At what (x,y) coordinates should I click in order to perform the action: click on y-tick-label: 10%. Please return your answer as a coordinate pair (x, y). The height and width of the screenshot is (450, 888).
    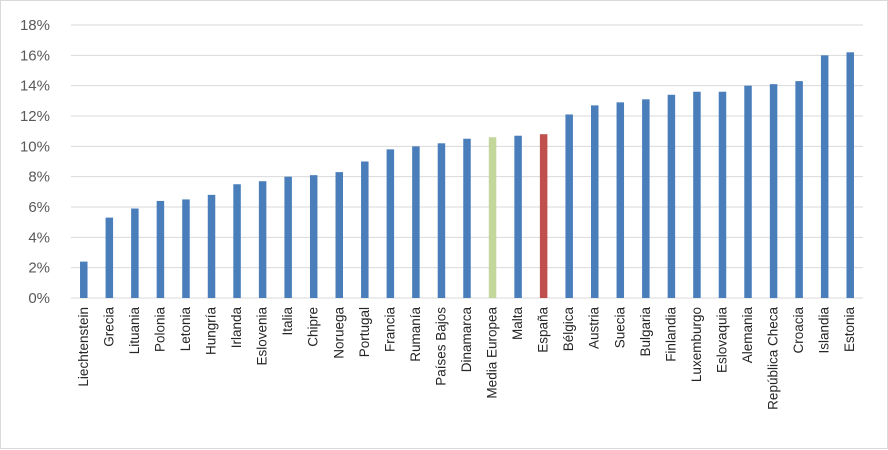
    Looking at the image, I should click on (35, 146).